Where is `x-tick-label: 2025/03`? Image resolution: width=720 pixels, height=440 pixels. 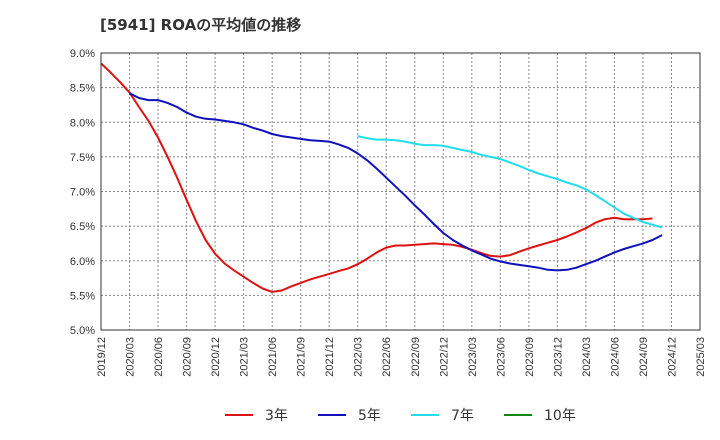
x-tick-label: 2025/03 is located at coordinates (701, 357).